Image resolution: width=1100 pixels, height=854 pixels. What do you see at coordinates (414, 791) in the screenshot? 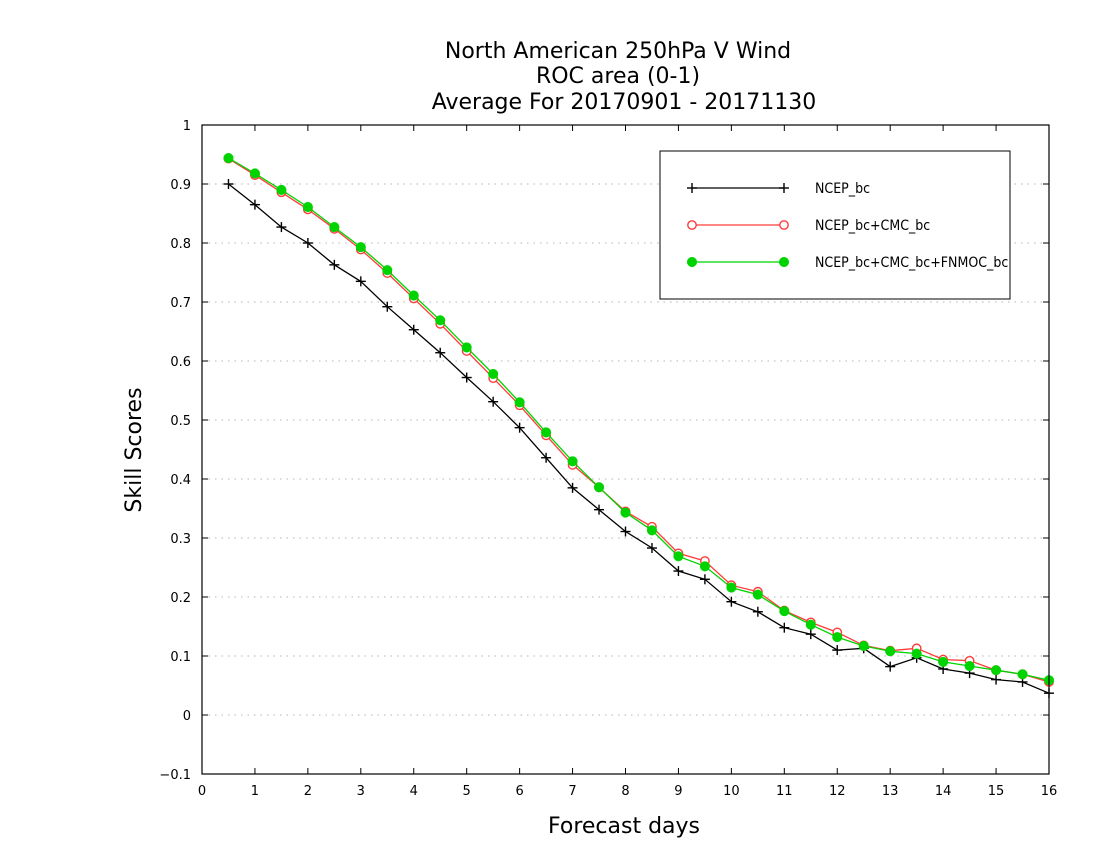
I see `x-tick-label: 4` at bounding box center [414, 791].